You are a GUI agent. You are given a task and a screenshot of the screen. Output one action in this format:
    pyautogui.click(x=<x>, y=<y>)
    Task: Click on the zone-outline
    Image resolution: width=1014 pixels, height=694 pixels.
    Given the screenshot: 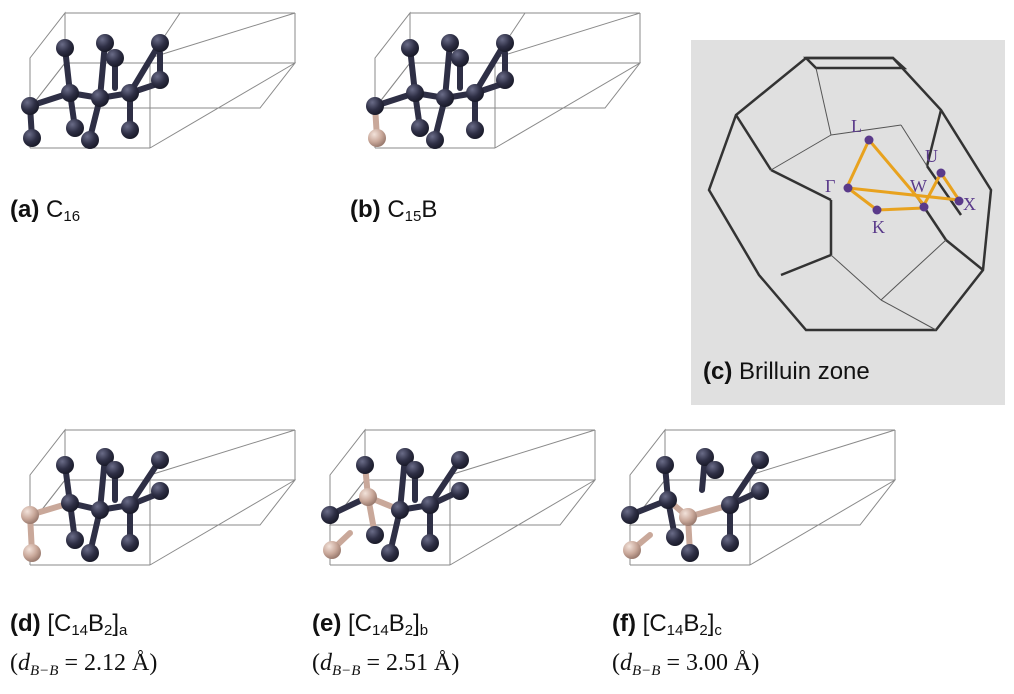 What is the action you would take?
    pyautogui.click(x=850, y=194)
    